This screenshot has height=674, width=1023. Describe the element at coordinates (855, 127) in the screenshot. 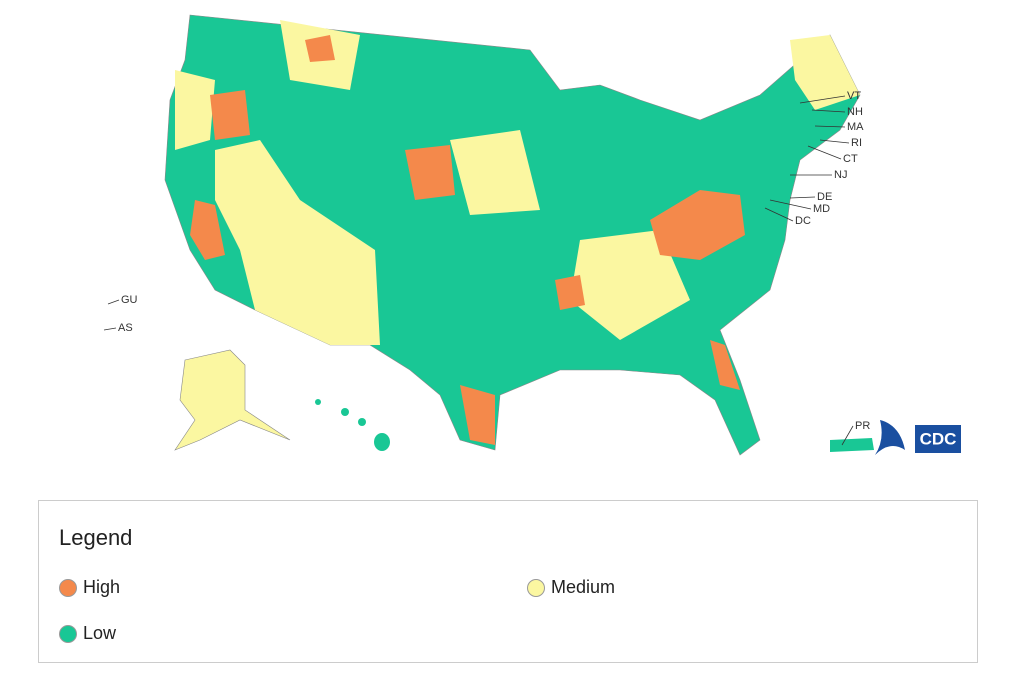

I see `region-label: MA` at that location.